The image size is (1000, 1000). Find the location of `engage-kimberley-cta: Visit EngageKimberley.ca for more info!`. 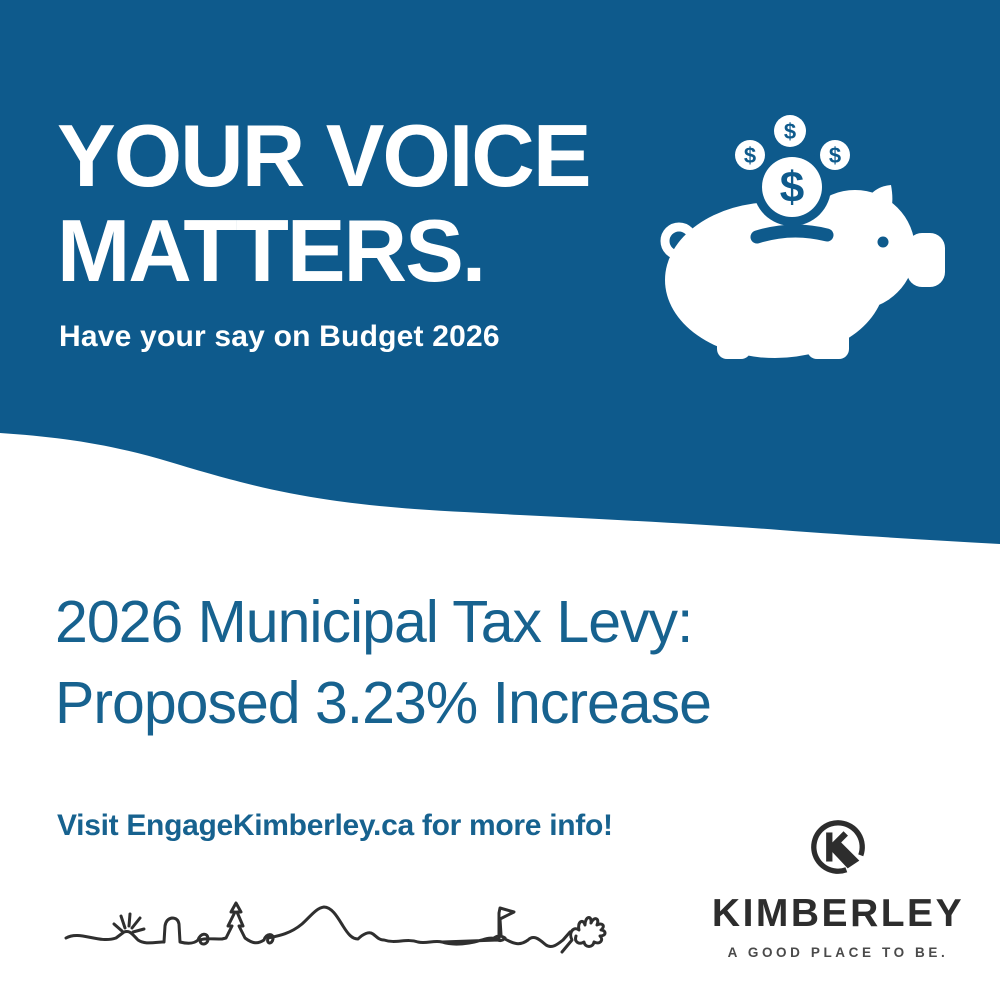

engage-kimberley-cta: Visit EngageKimberley.ca for more info! is located at coordinates (335, 825).